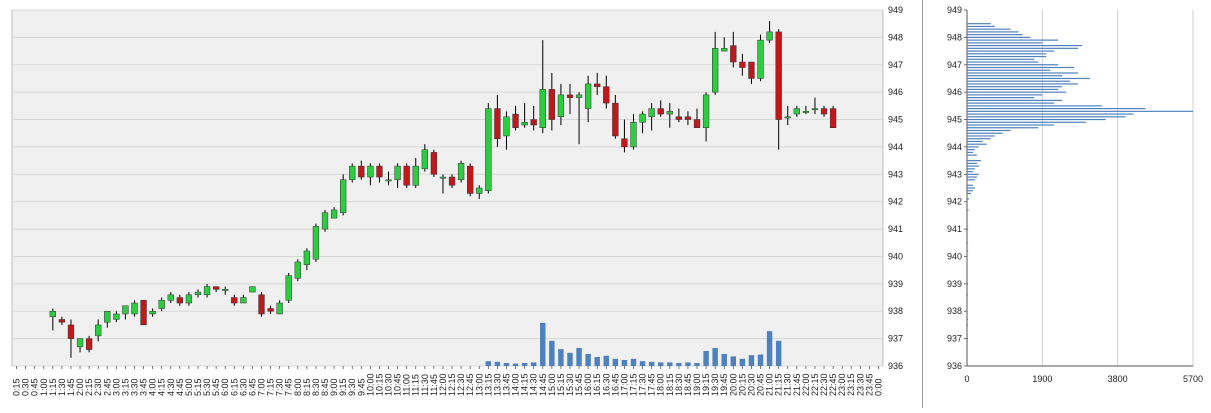  What do you see at coordinates (878, 387) in the screenshot?
I see `x-tick-label: 0:00` at bounding box center [878, 387].